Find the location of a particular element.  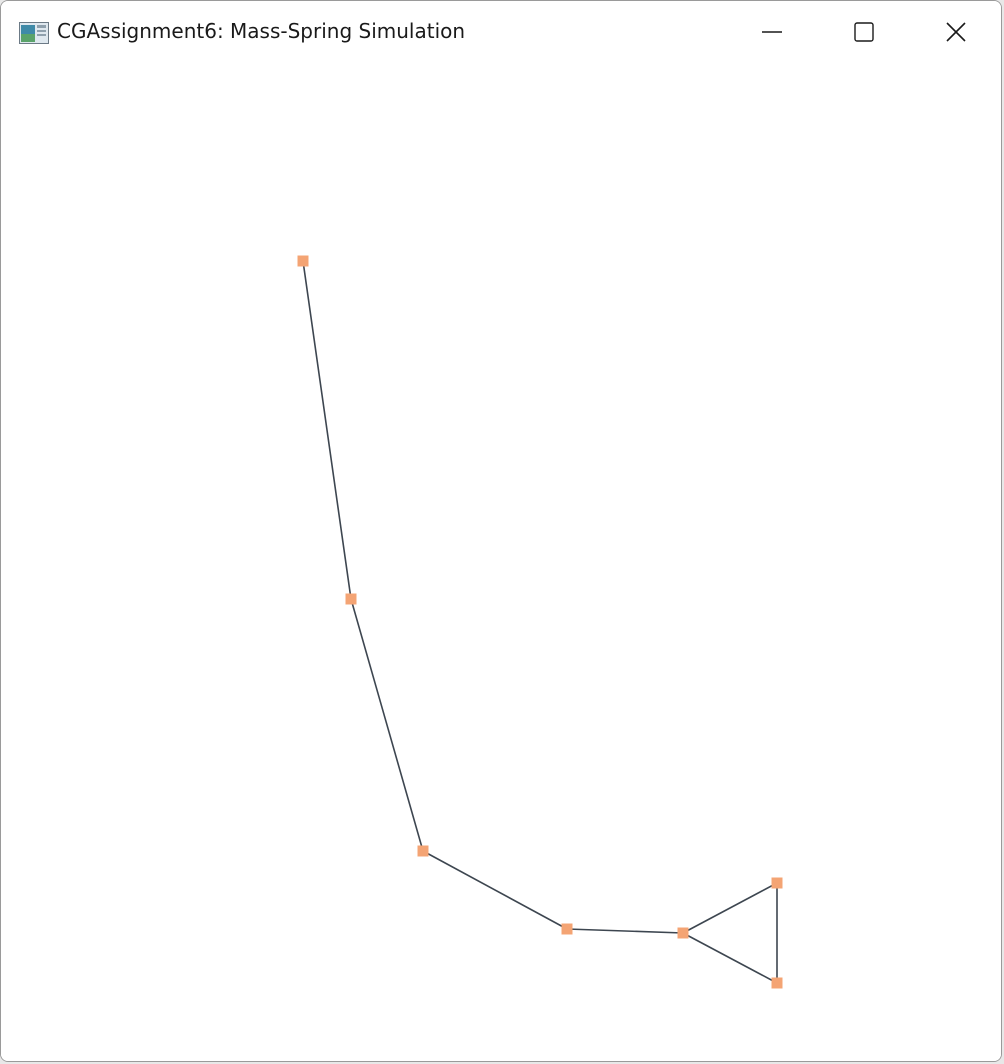

window-title: CGAssignment6: Mass-Spring Simulation is located at coordinates (261, 31).